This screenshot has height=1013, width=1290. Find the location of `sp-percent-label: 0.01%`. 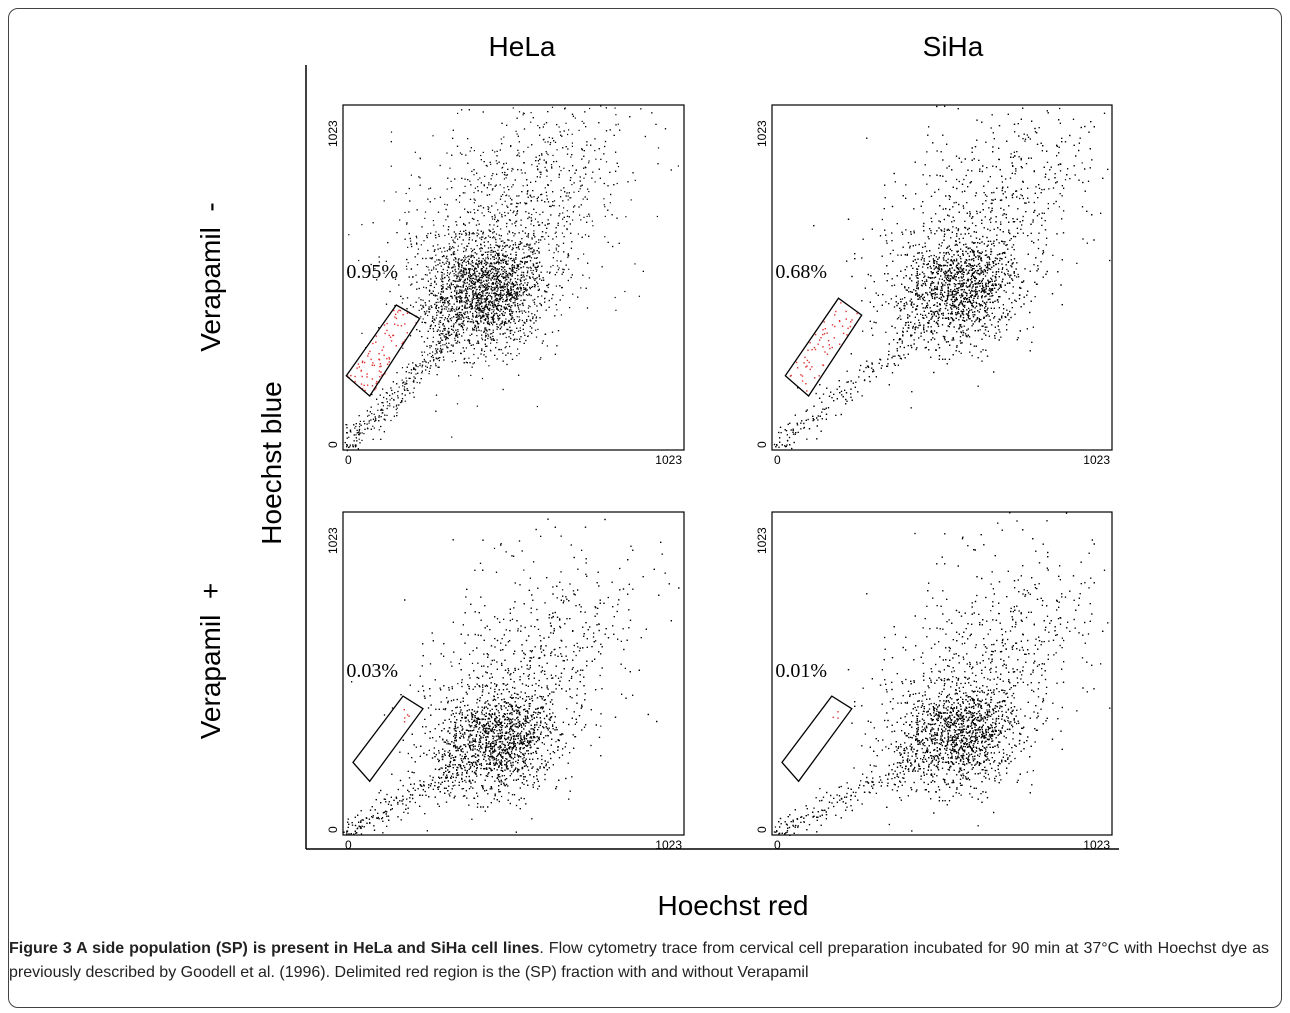

sp-percent-label: 0.01% is located at coordinates (801, 671).